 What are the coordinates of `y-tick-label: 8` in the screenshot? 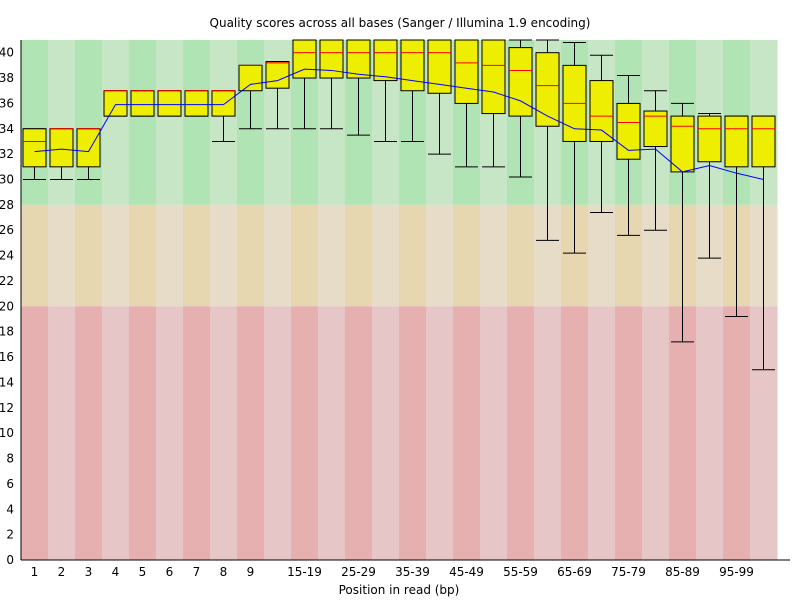 It's located at (10, 459).